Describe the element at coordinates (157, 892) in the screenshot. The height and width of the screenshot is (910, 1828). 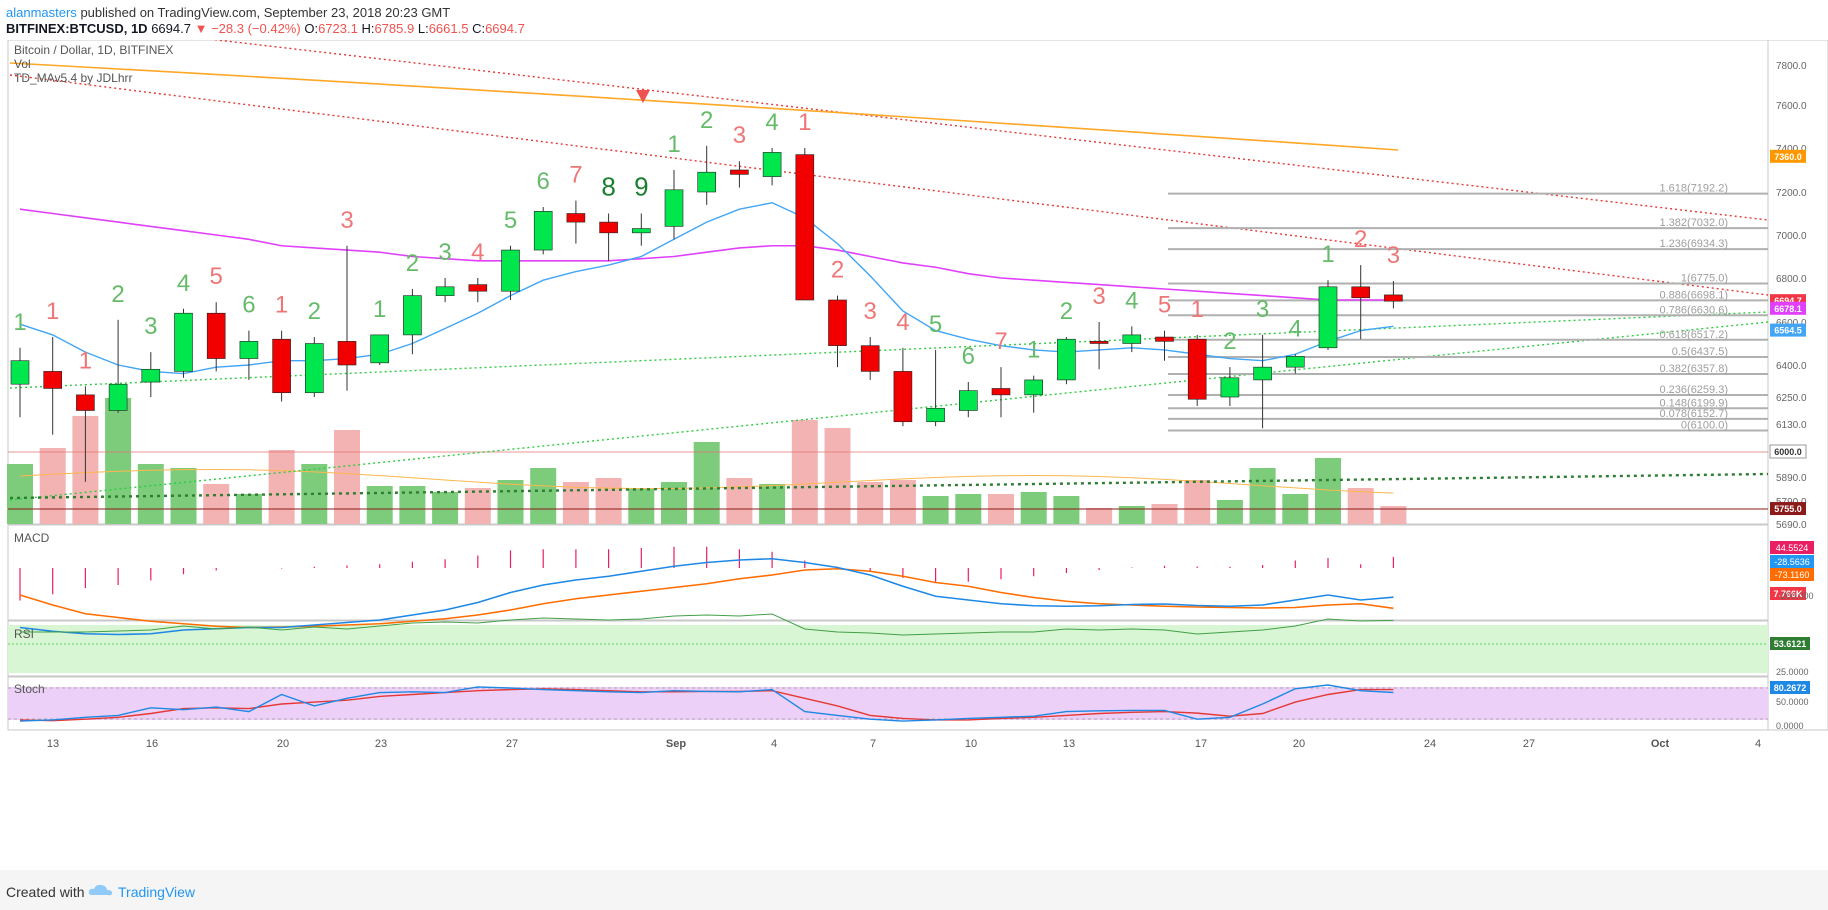
I see `tradingview-brand-link: TradingView` at that location.